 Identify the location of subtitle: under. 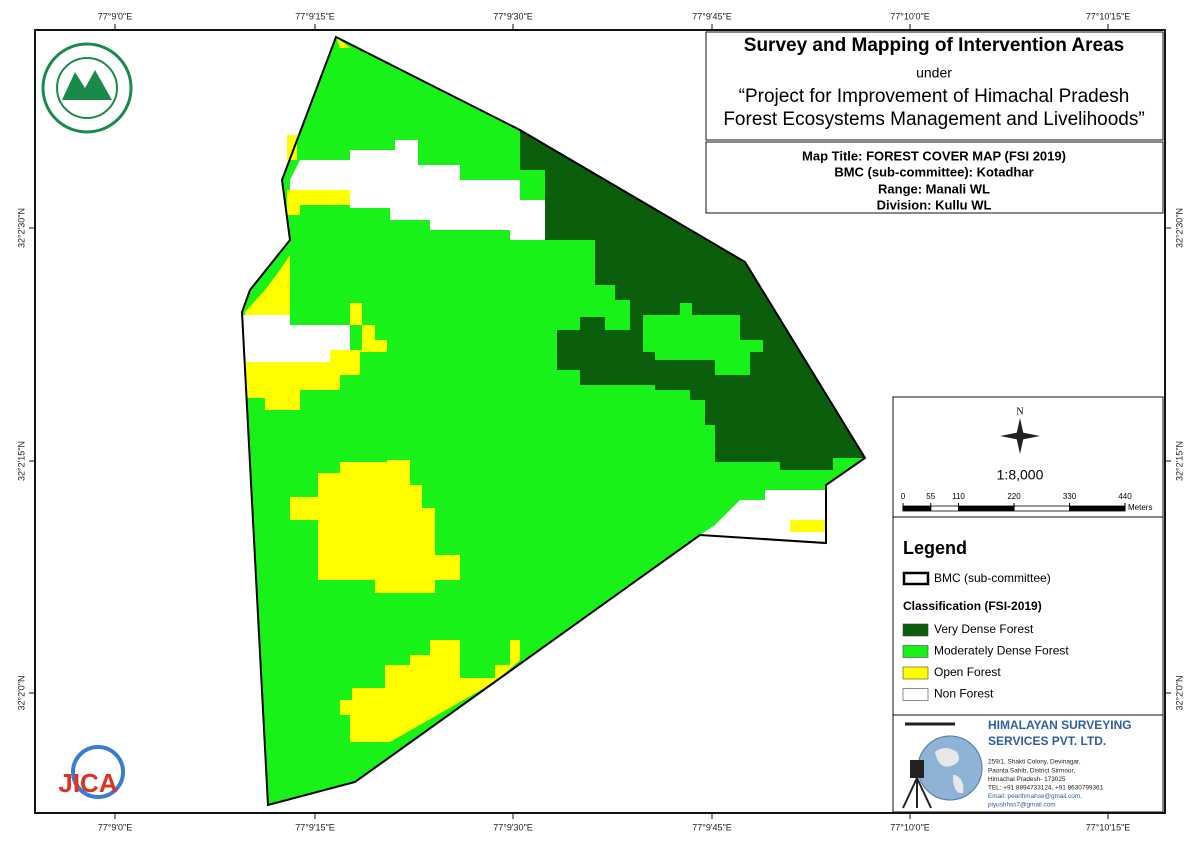
(934, 73).